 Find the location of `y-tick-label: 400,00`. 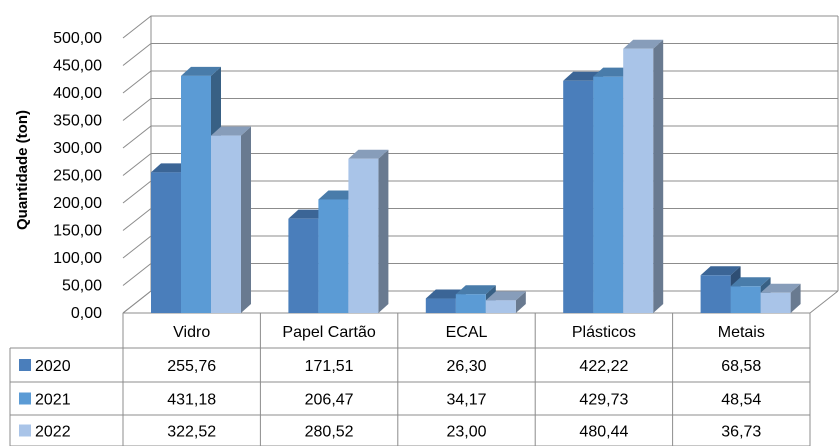

y-tick-label: 400,00 is located at coordinates (77, 93).